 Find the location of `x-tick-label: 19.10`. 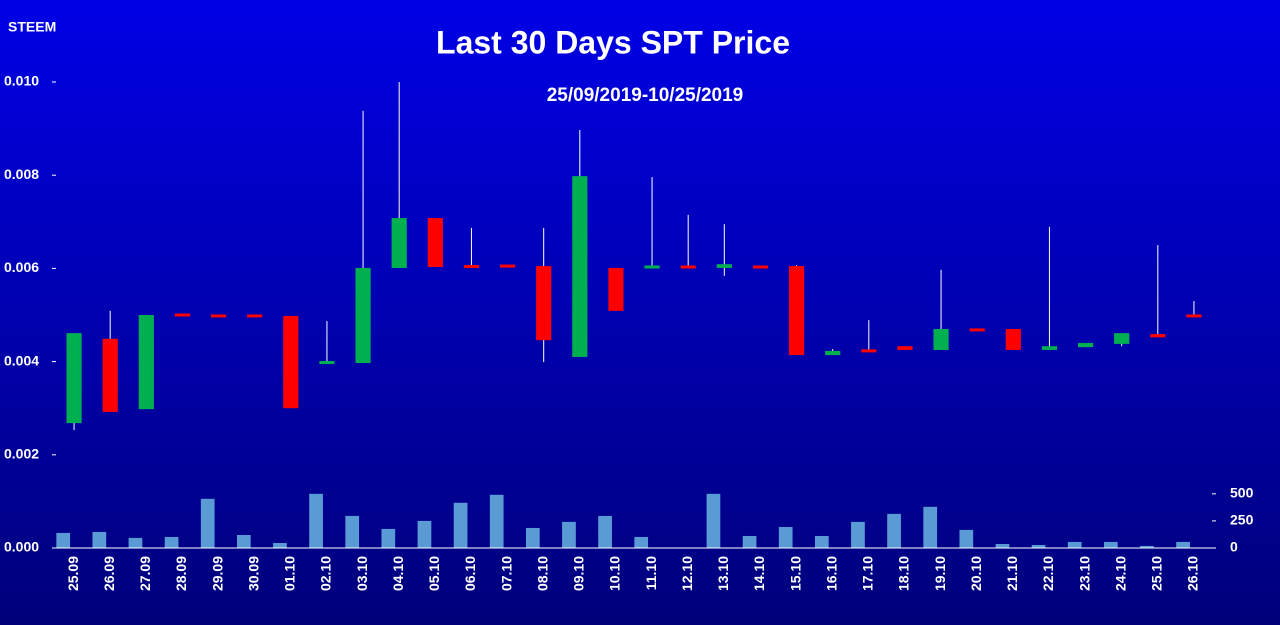

x-tick-label: 19.10 is located at coordinates (940, 573).